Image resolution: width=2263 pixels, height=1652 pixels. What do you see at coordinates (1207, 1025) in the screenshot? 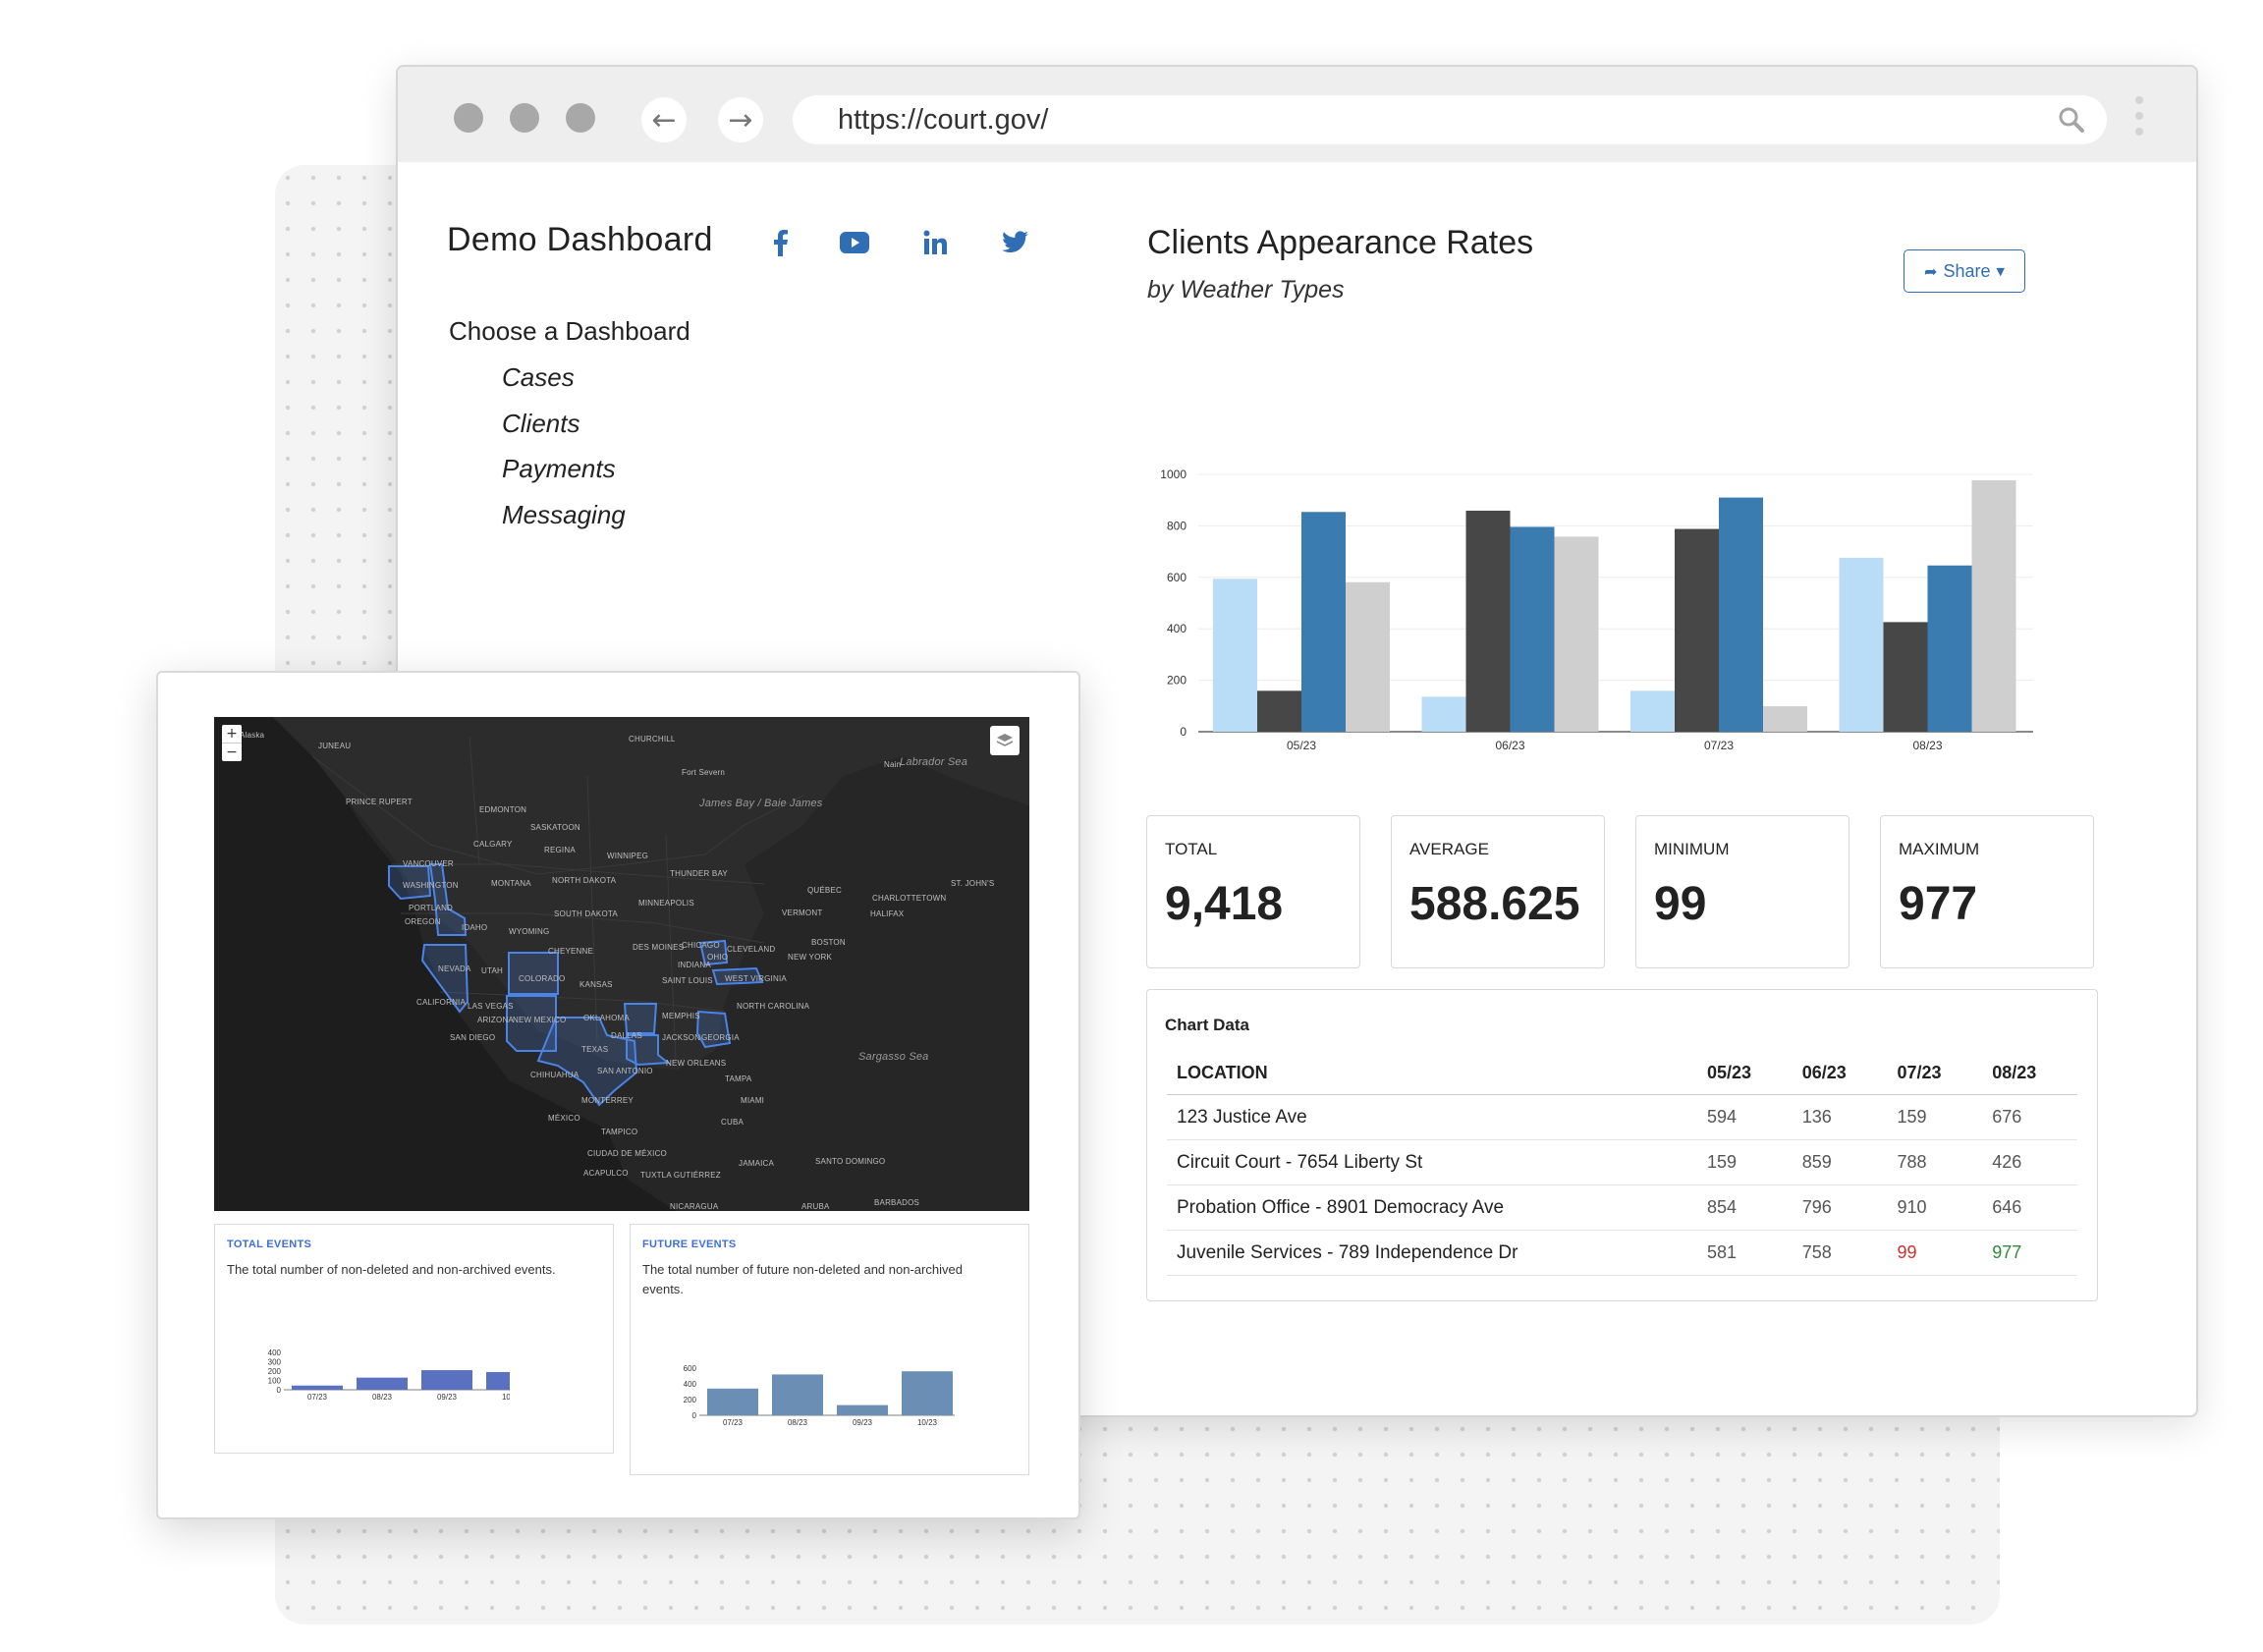
I see `table-title: Chart Data` at bounding box center [1207, 1025].